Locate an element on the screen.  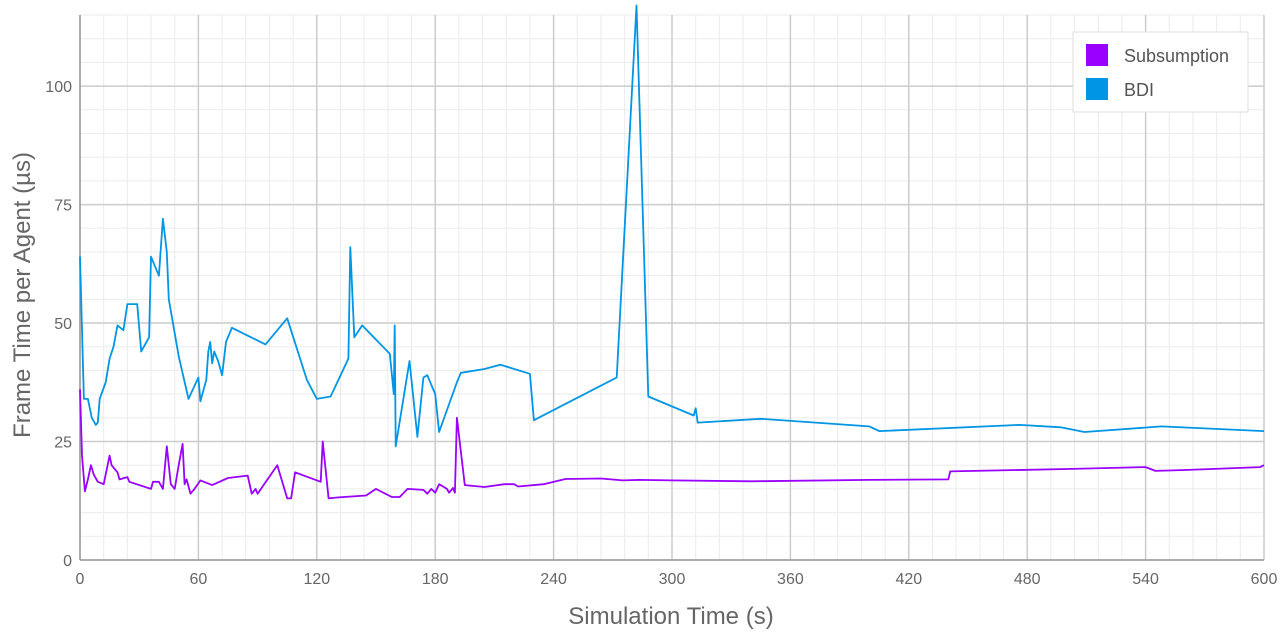
x-tick-label: 480 is located at coordinates (1027, 579).